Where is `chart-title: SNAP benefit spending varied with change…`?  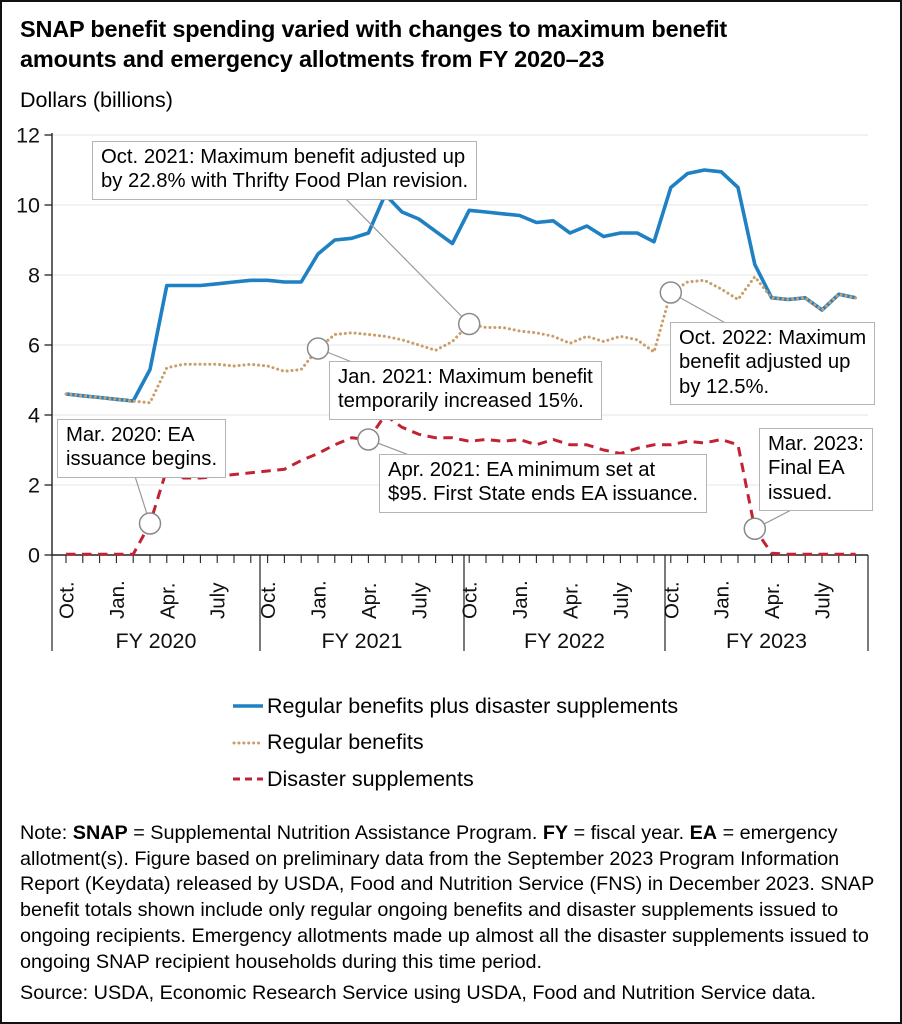 chart-title: SNAP benefit spending varied with change… is located at coordinates (374, 44).